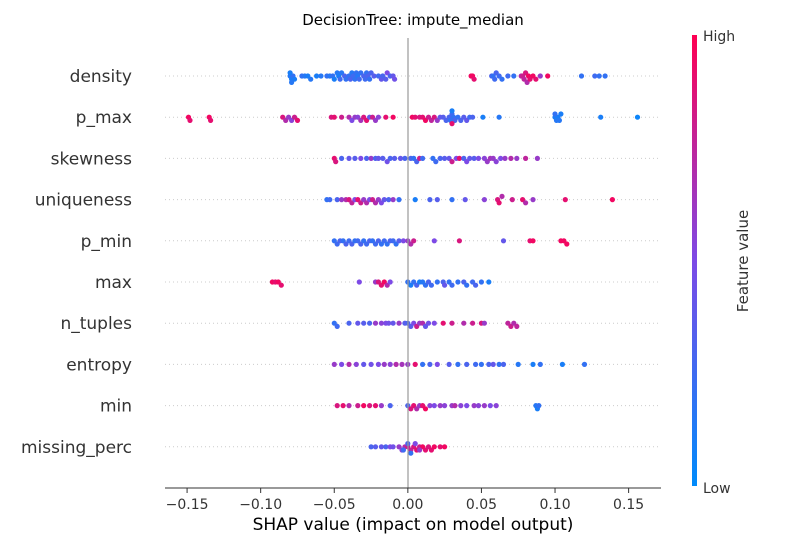  I want to click on feature-label: skewness, so click(92, 159).